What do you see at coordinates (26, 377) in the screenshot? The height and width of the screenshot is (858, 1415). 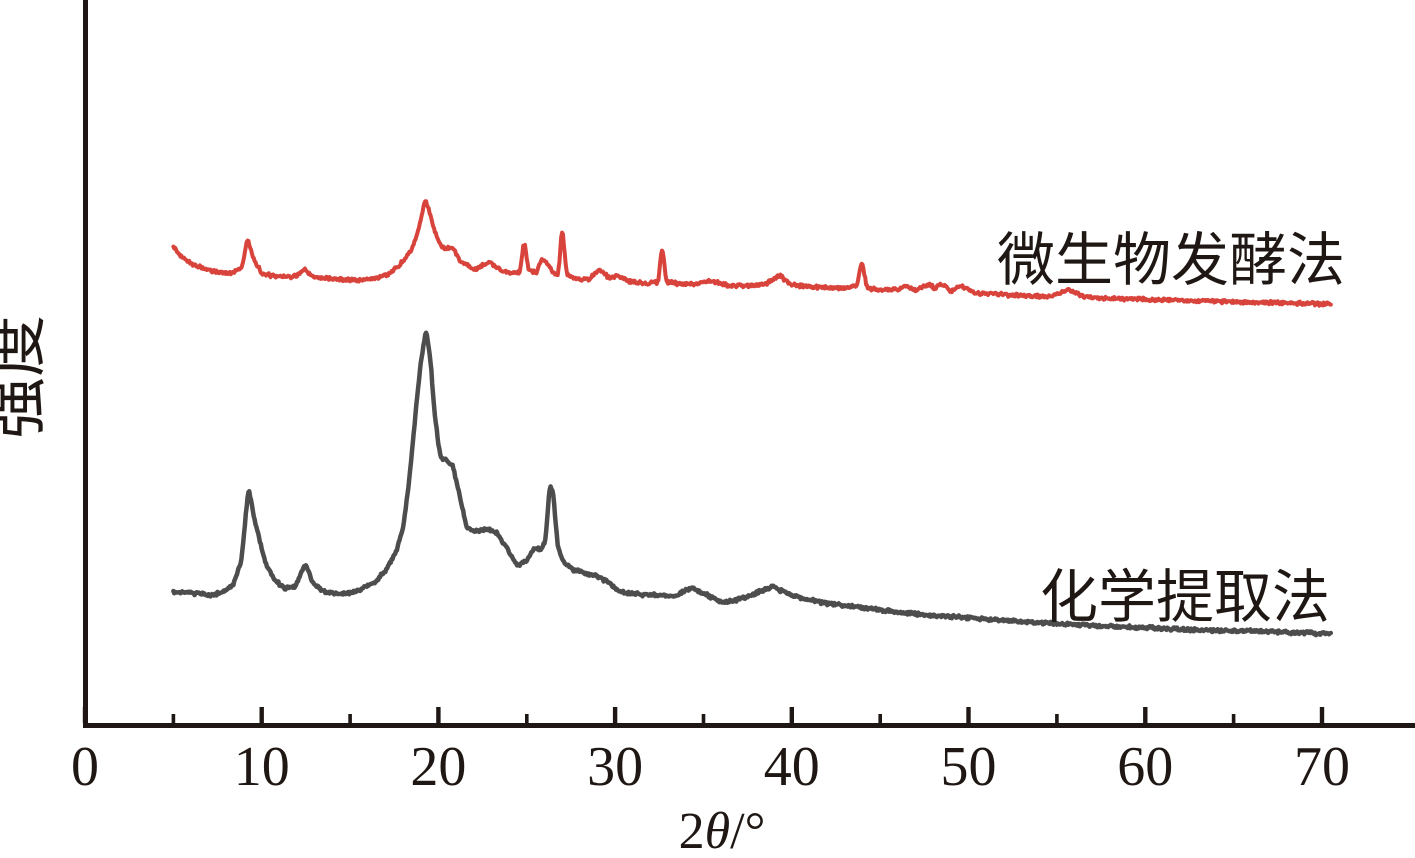 I see `y-axis-label: 强度` at bounding box center [26, 377].